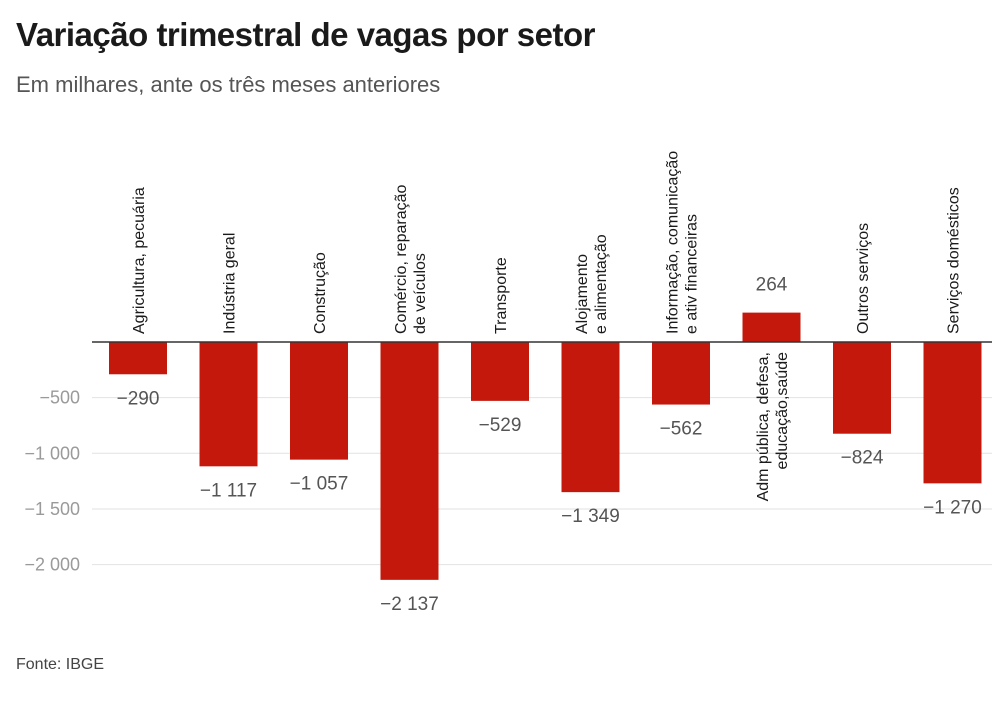 Image resolution: width=1008 pixels, height=707 pixels. I want to click on category-label: Adm pública, defesa, educação,saúde, so click(773, 427).